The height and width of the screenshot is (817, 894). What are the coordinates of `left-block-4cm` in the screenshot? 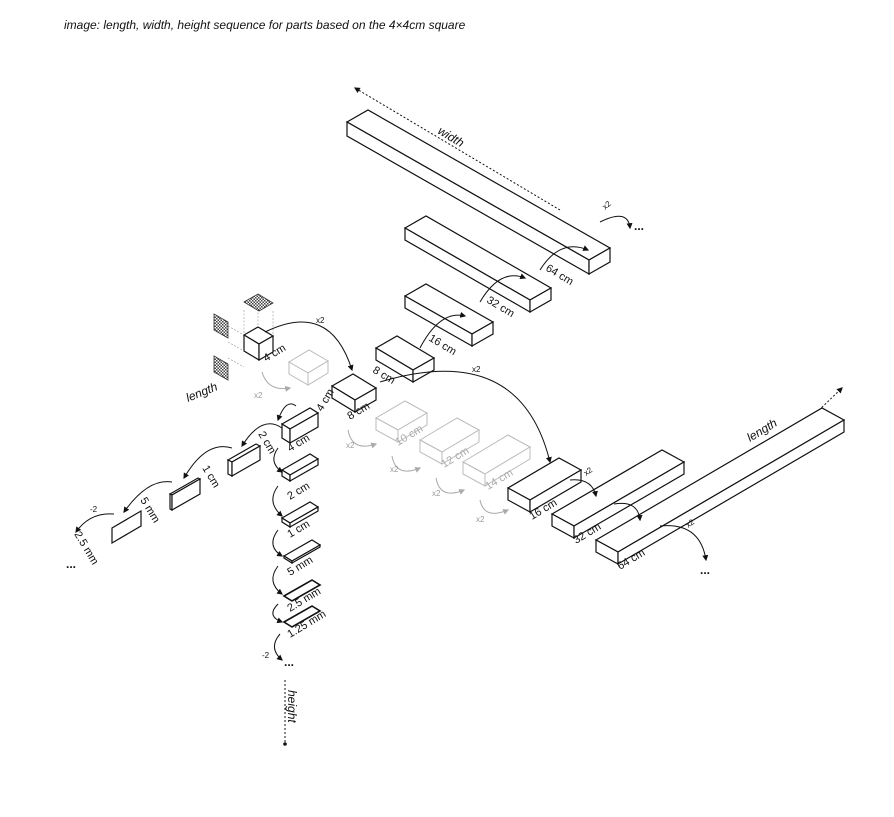 It's located at (300, 426).